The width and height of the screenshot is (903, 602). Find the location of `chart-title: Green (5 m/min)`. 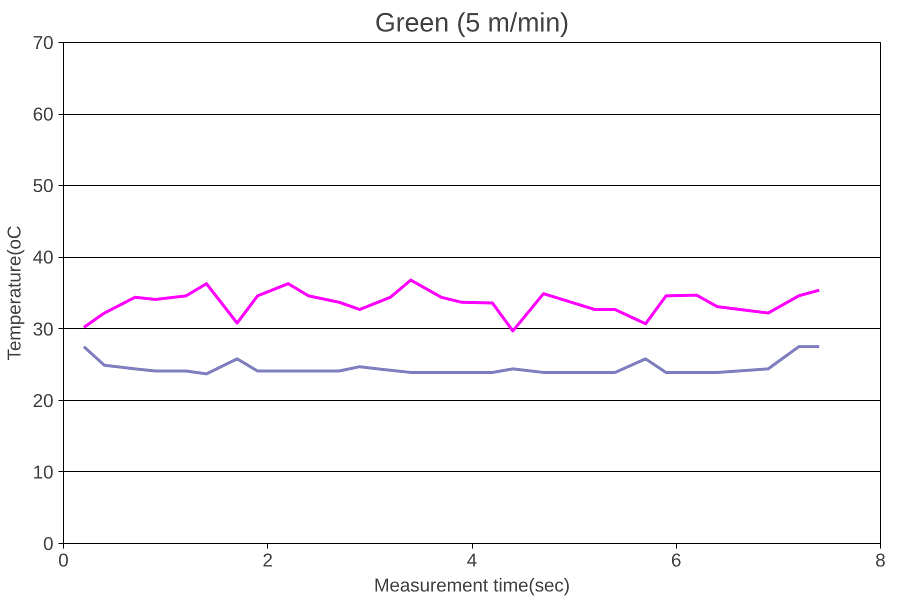

chart-title: Green (5 m/min) is located at coordinates (472, 23).